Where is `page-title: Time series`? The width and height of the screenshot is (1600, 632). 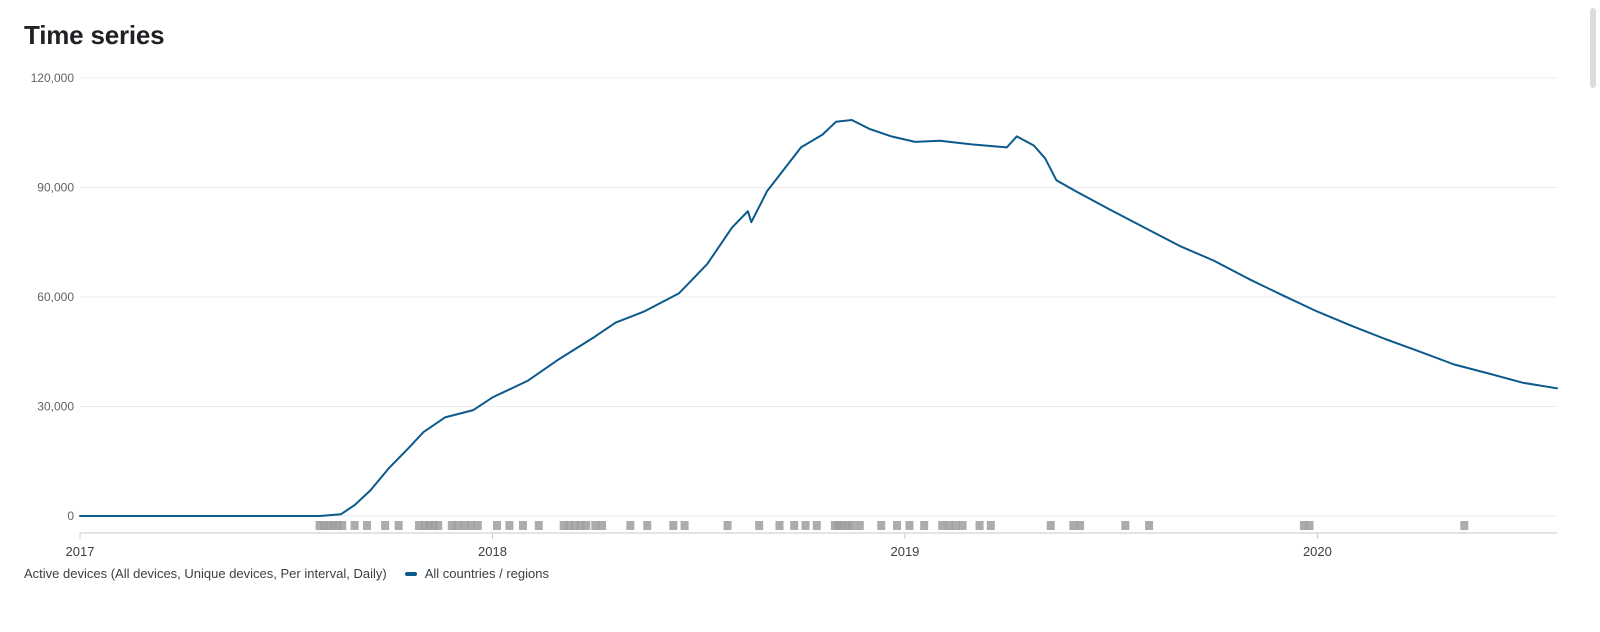
page-title: Time series is located at coordinates (94, 35).